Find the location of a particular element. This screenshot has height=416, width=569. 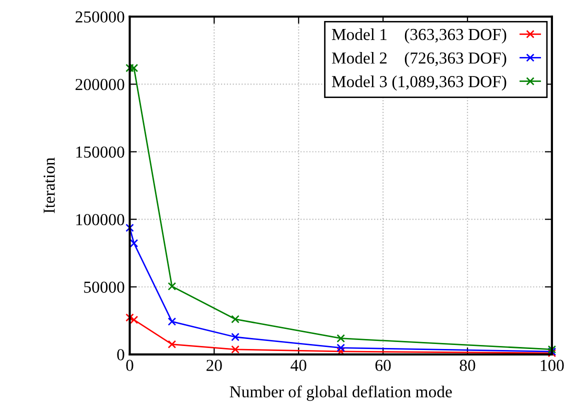

y-tick-label: 0 is located at coordinates (120, 354).